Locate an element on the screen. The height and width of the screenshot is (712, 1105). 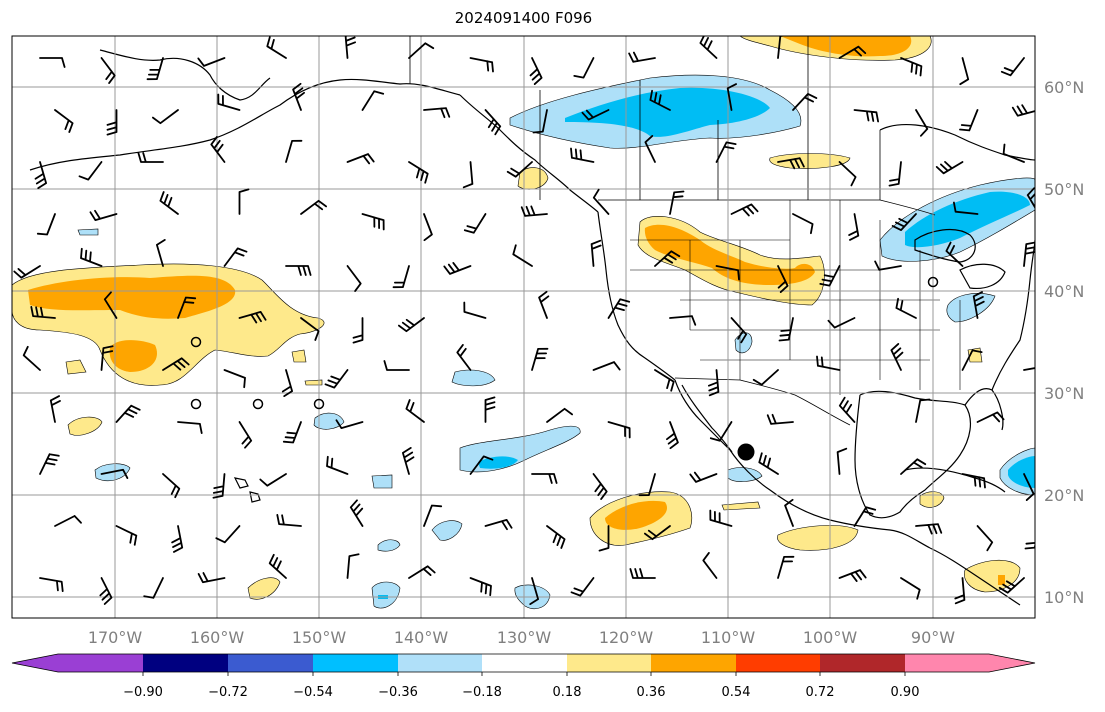
lon-label: 170°W is located at coordinates (115, 637).